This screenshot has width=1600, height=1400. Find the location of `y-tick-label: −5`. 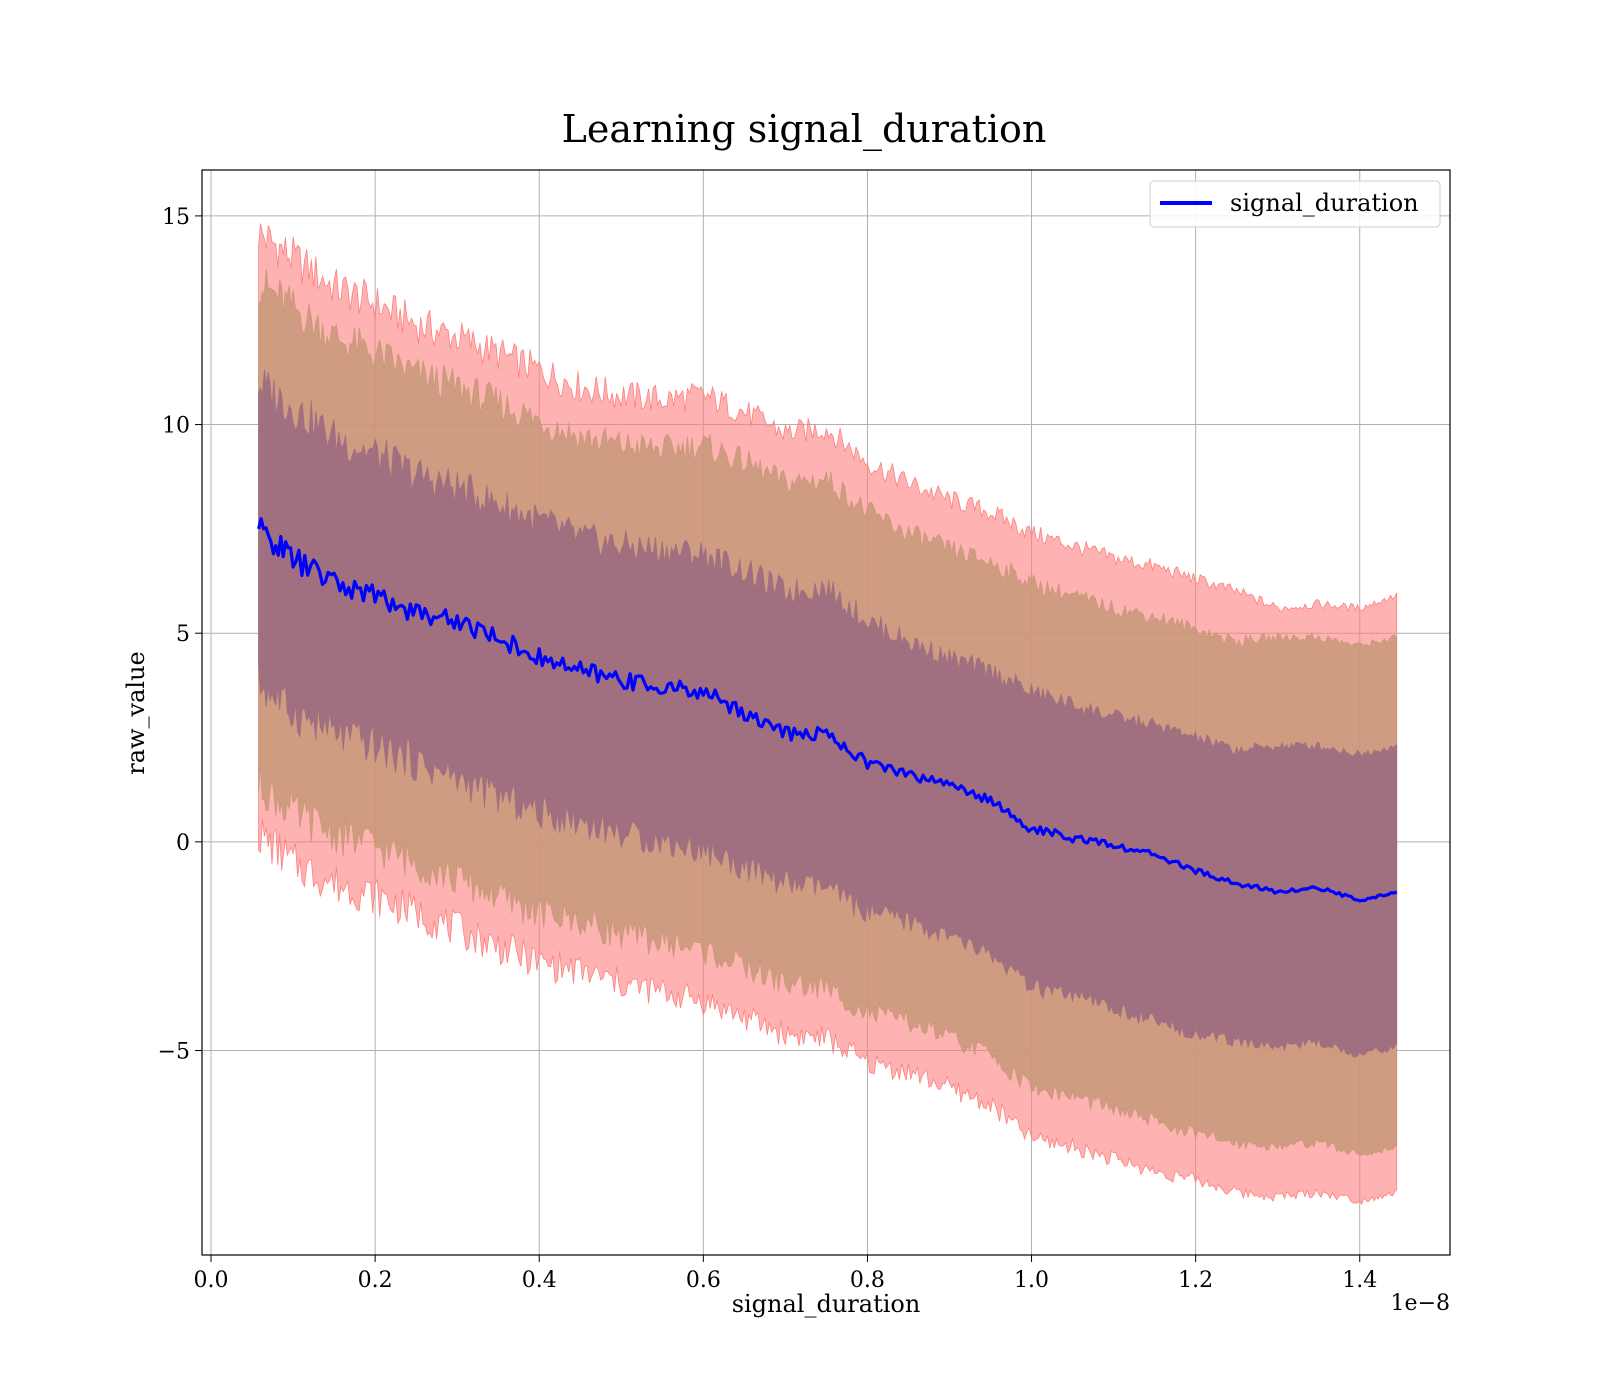

y-tick-label: −5 is located at coordinates (174, 1052).